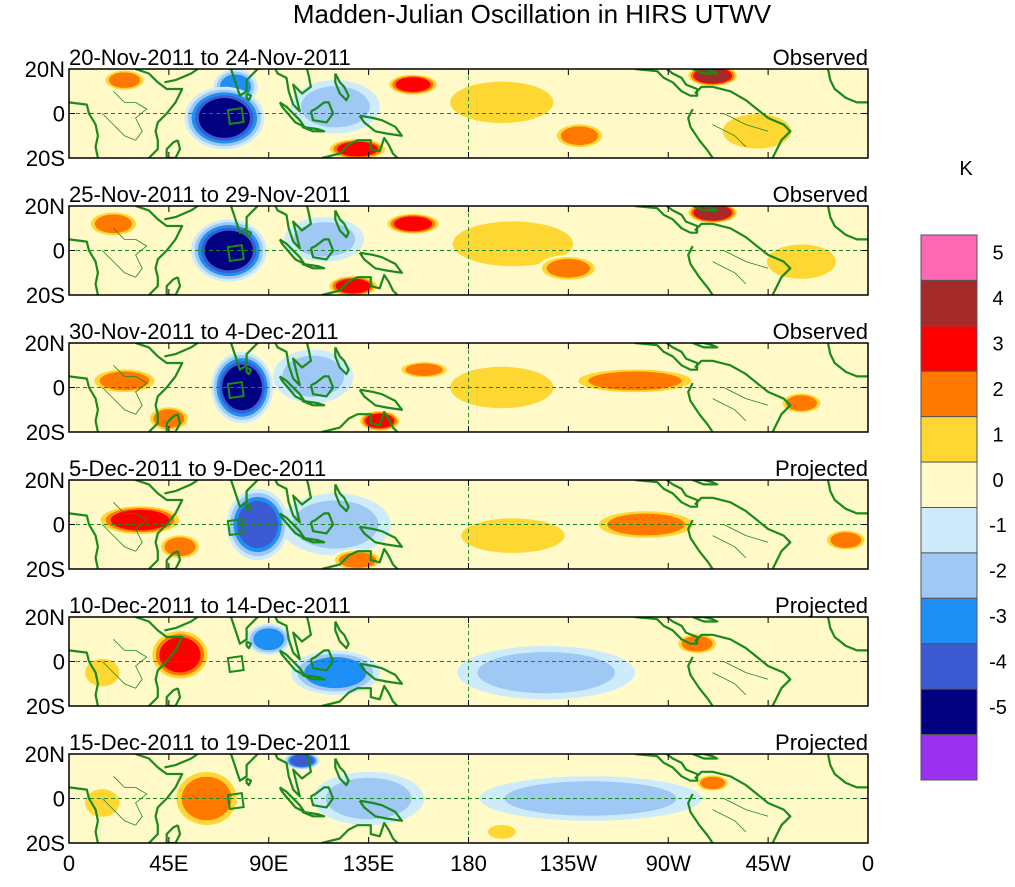  I want to click on colorbar-label: 4, so click(997, 299).